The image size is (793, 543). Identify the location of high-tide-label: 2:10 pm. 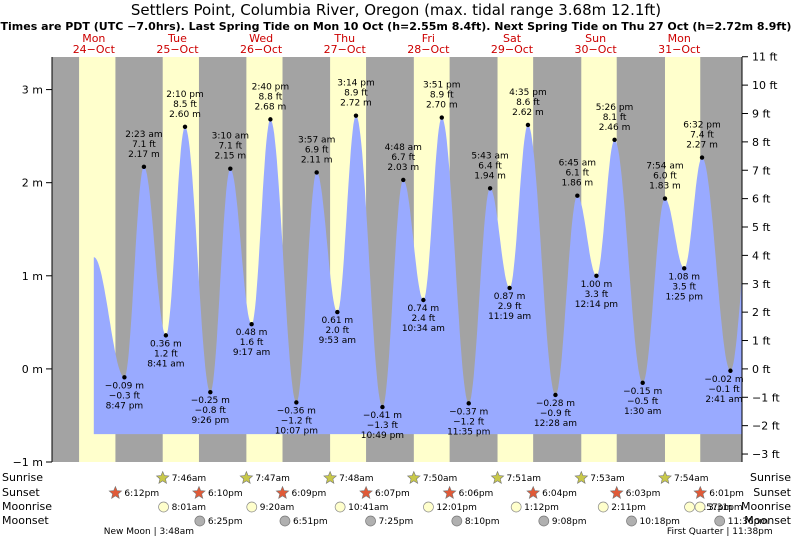
(185, 95).